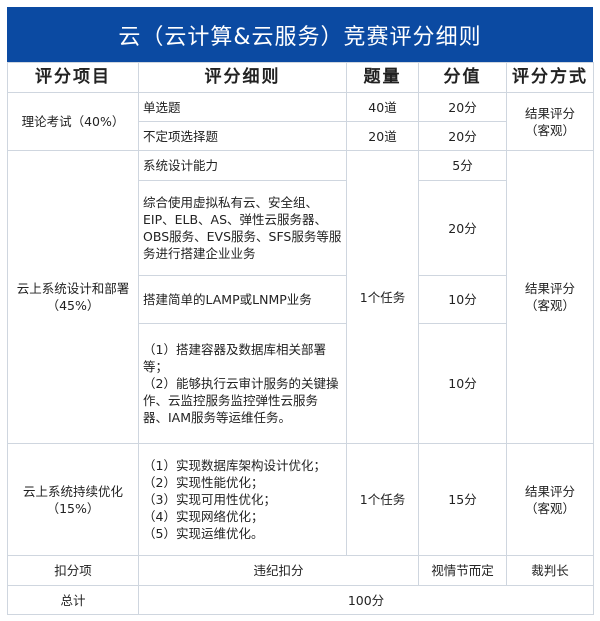 The height and width of the screenshot is (621, 600). Describe the element at coordinates (462, 570) in the screenshot. I see `deduction-score: 视情节而定` at that location.